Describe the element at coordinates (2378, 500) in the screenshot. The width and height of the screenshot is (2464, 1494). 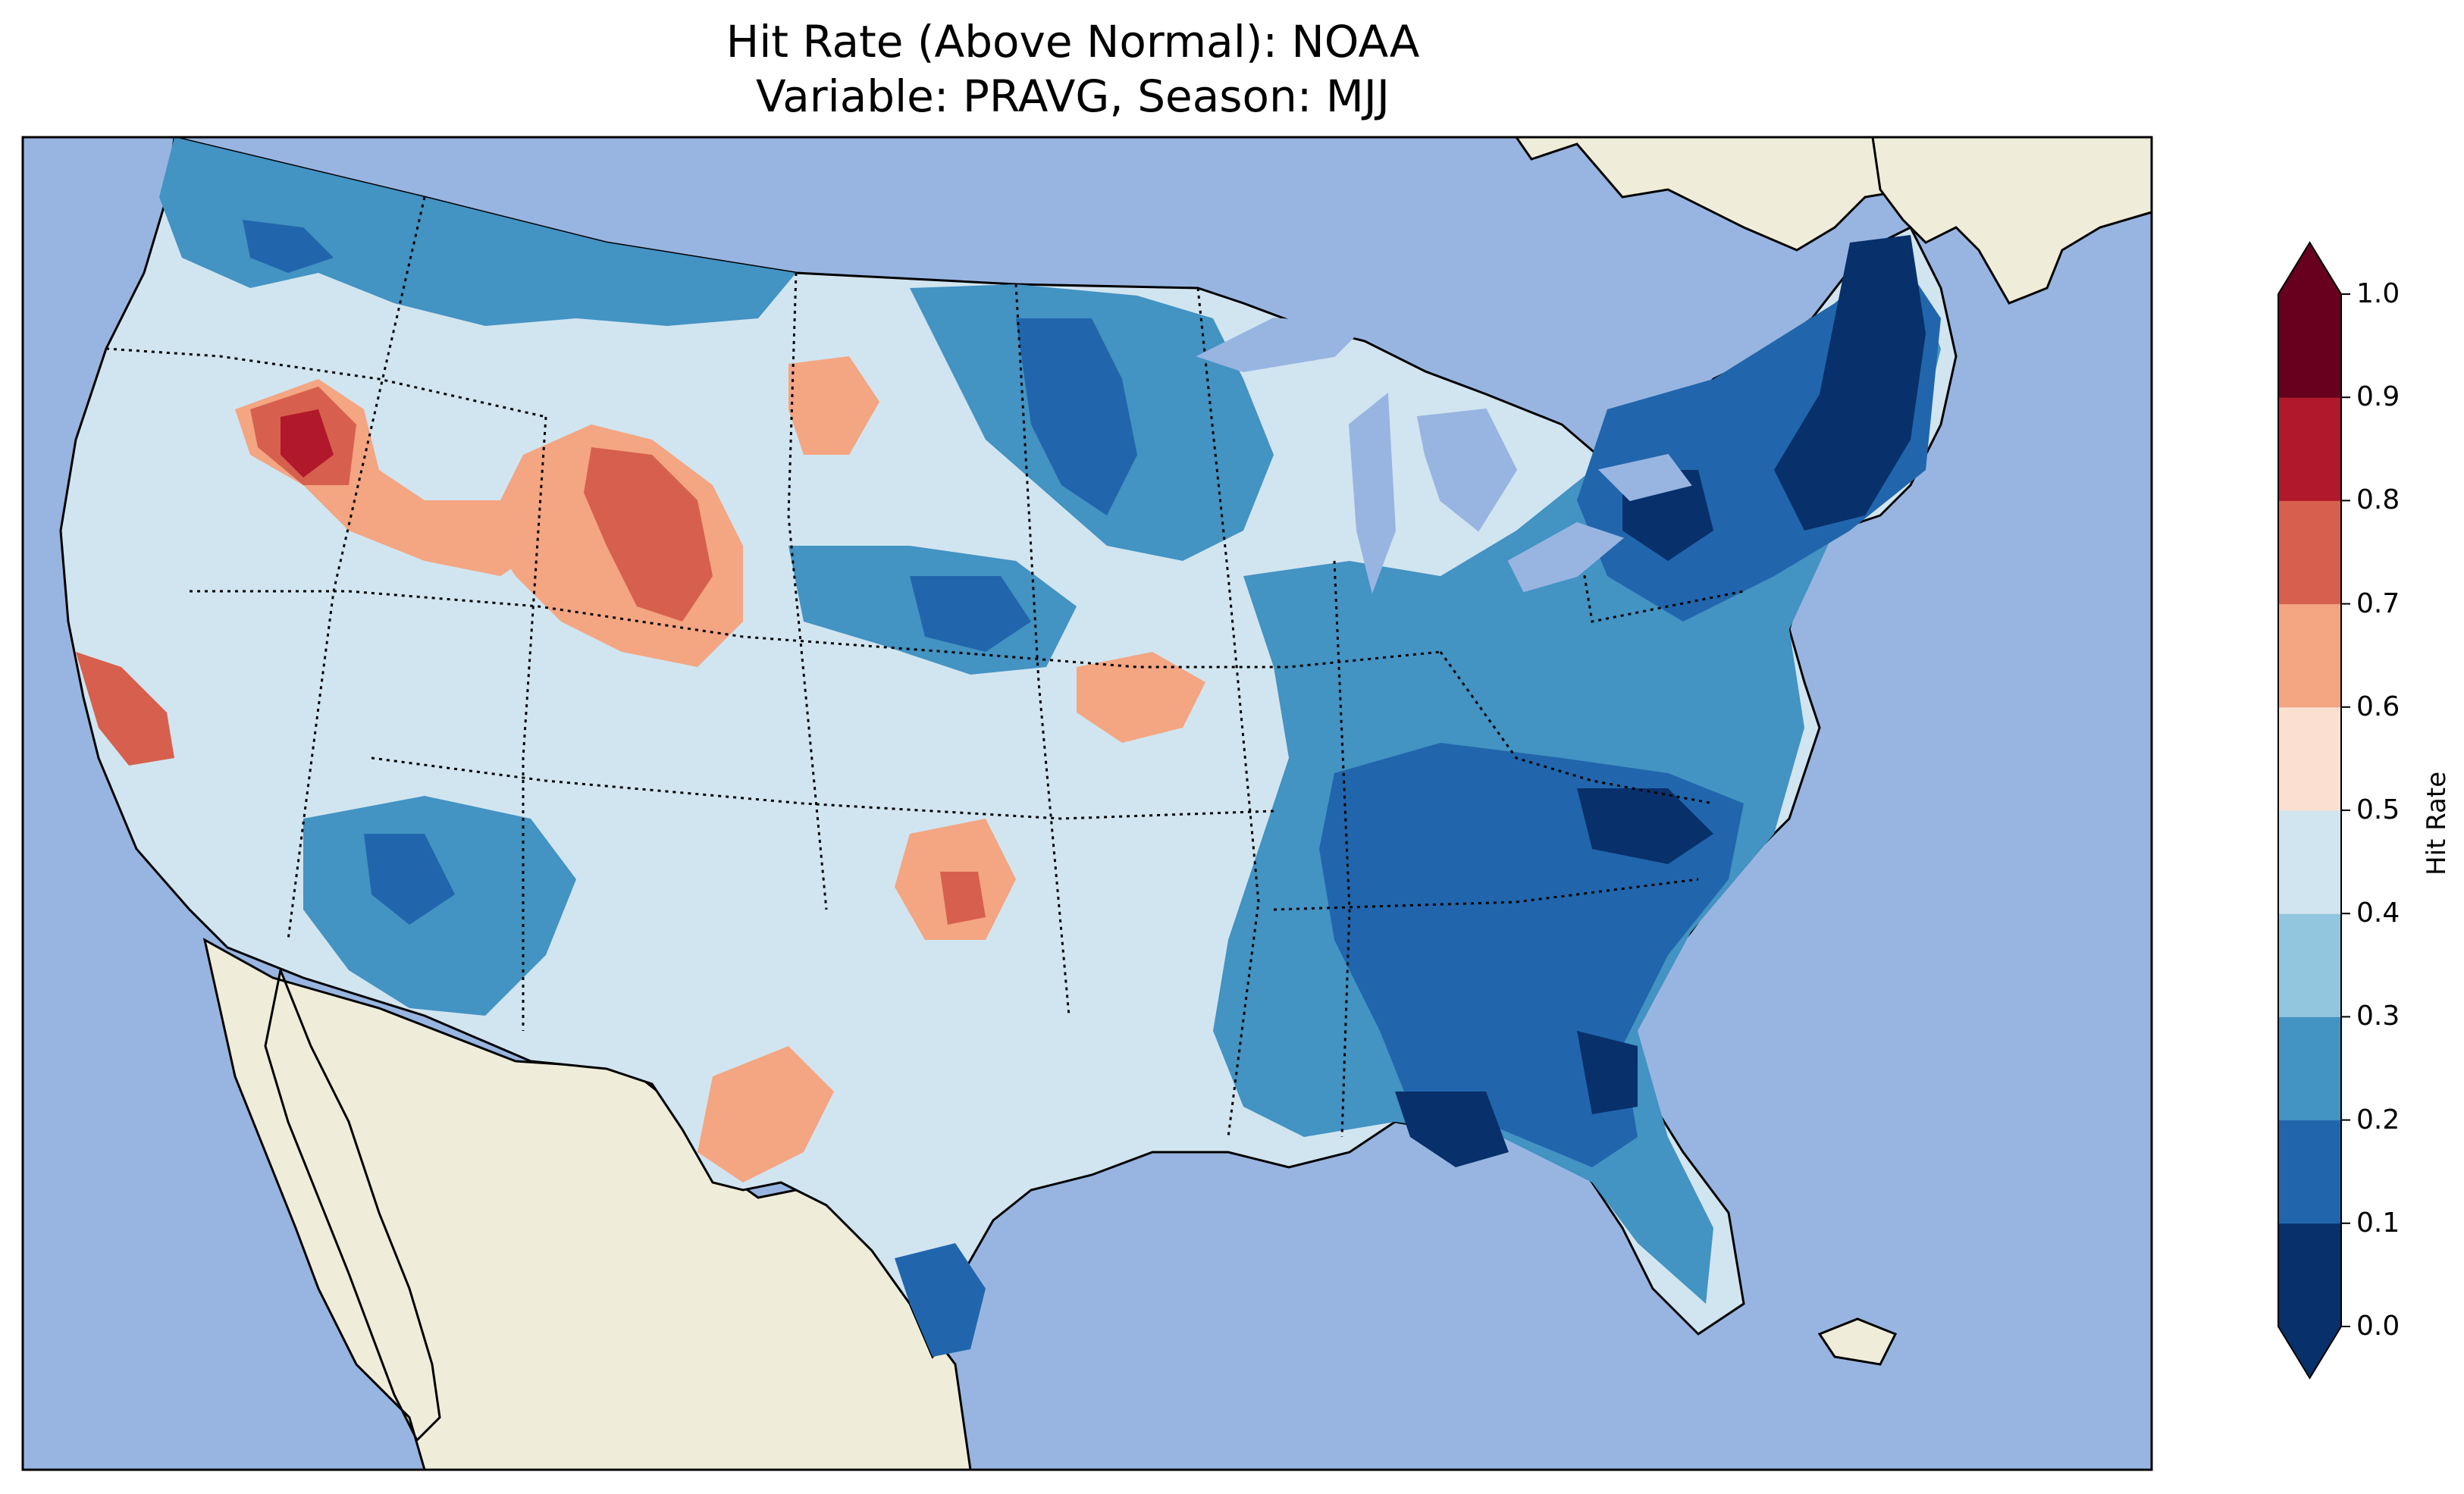
I see `colorbar-tick-label: 0.8` at that location.